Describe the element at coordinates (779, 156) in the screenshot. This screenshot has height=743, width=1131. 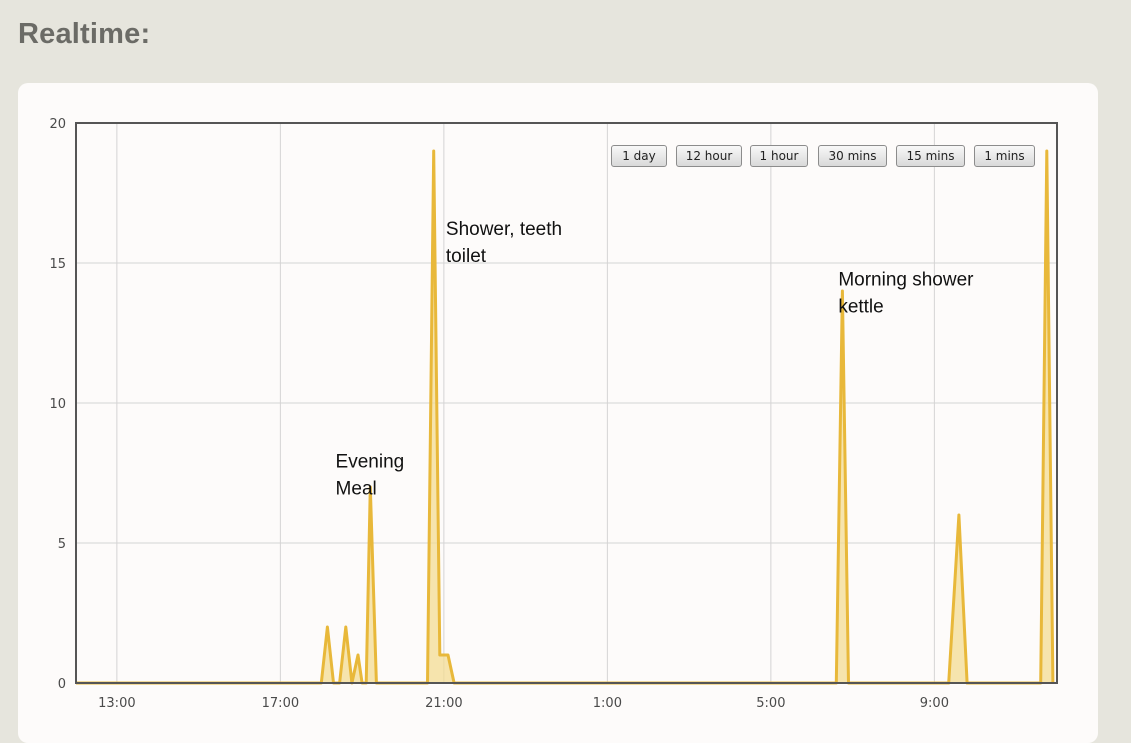
I see `range-button: 1 hour` at that location.